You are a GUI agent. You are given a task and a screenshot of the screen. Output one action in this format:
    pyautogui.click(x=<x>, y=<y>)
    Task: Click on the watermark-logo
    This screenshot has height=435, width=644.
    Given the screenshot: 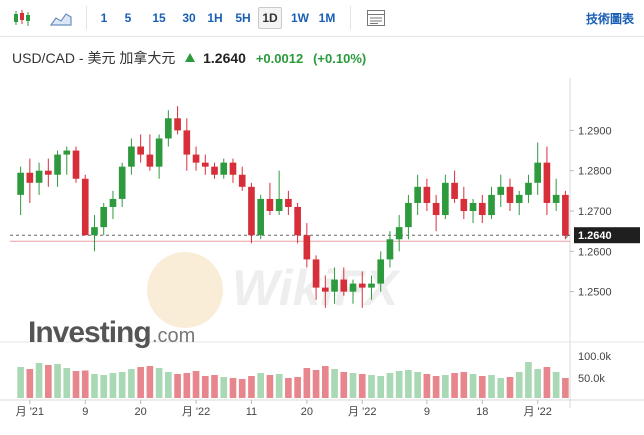 What is the action you would take?
    pyautogui.click(x=185, y=290)
    